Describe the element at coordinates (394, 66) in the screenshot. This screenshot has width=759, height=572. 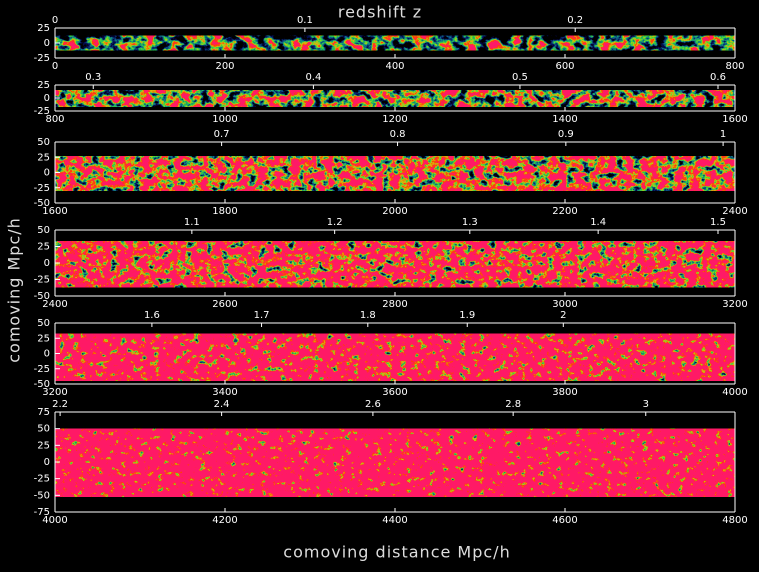
I see `x-tick-label: 400` at that location.